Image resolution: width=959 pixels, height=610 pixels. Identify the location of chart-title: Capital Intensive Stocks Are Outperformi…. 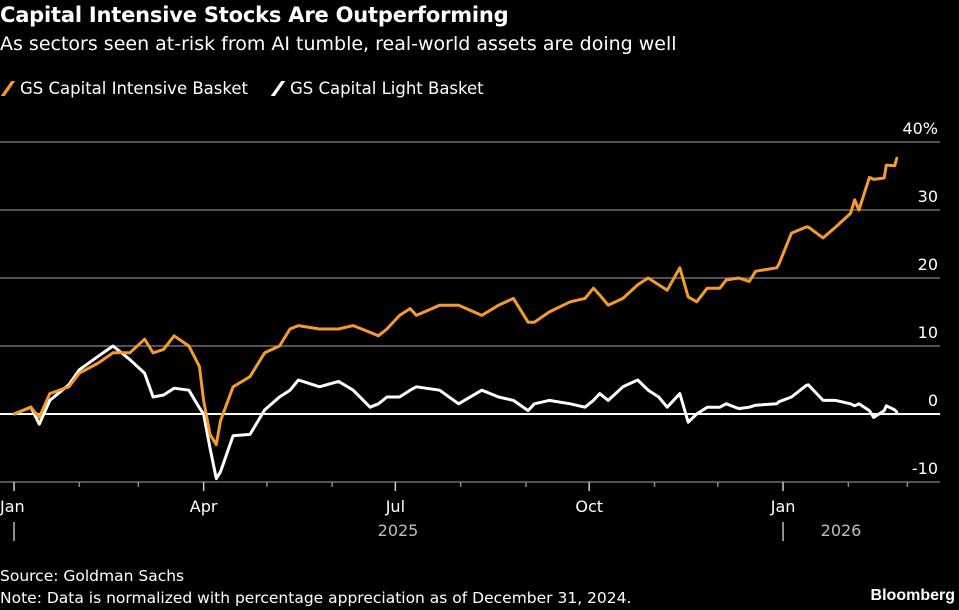
(254, 15).